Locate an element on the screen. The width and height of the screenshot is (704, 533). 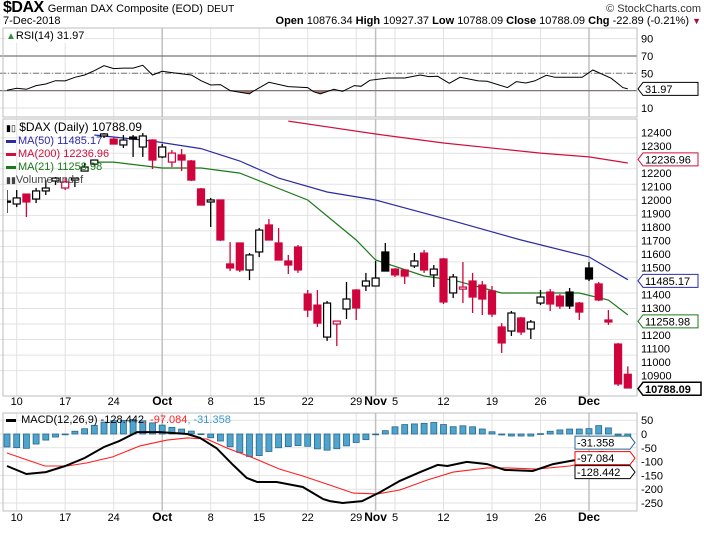
price-tick-label: 12300 is located at coordinates (656, 147).